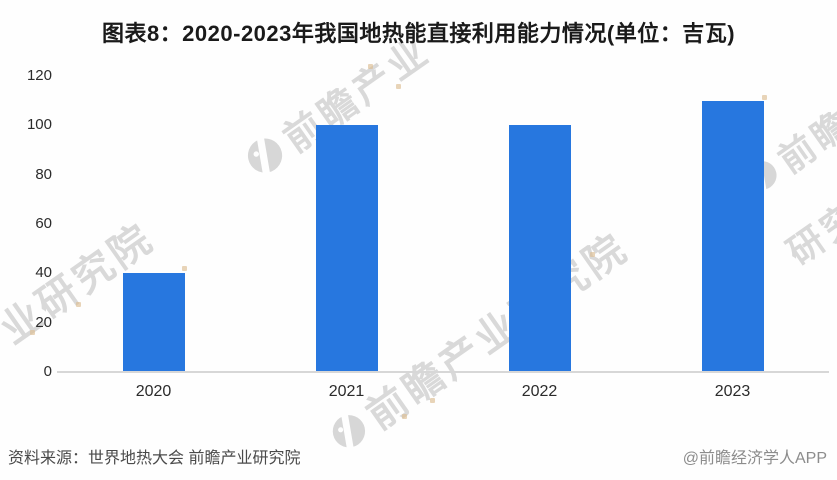 The width and height of the screenshot is (837, 480). I want to click on source-note: 资料来源：世界地热大会 前瞻产业研究院, so click(154, 458).